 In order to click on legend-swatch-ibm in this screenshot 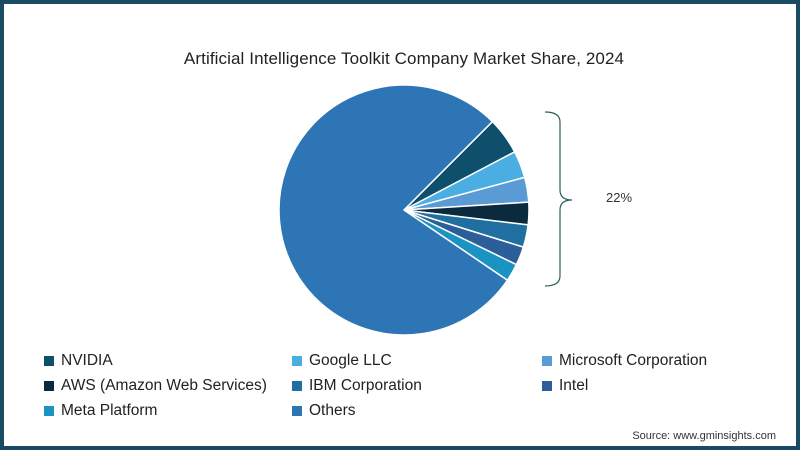, I will do `click(297, 386)`.